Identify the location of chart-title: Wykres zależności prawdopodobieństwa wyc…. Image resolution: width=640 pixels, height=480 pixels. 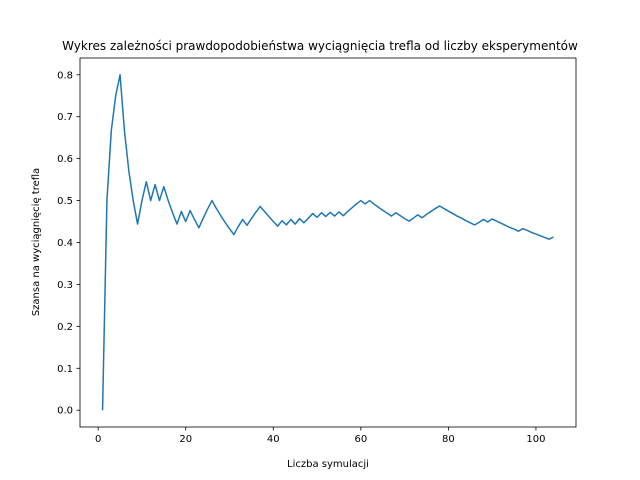
(320, 46).